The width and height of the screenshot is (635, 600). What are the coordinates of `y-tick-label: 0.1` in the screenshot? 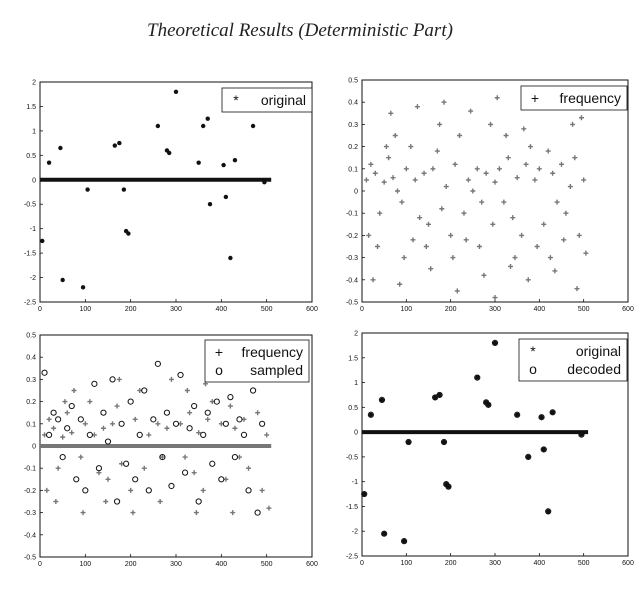 It's located at (353, 169).